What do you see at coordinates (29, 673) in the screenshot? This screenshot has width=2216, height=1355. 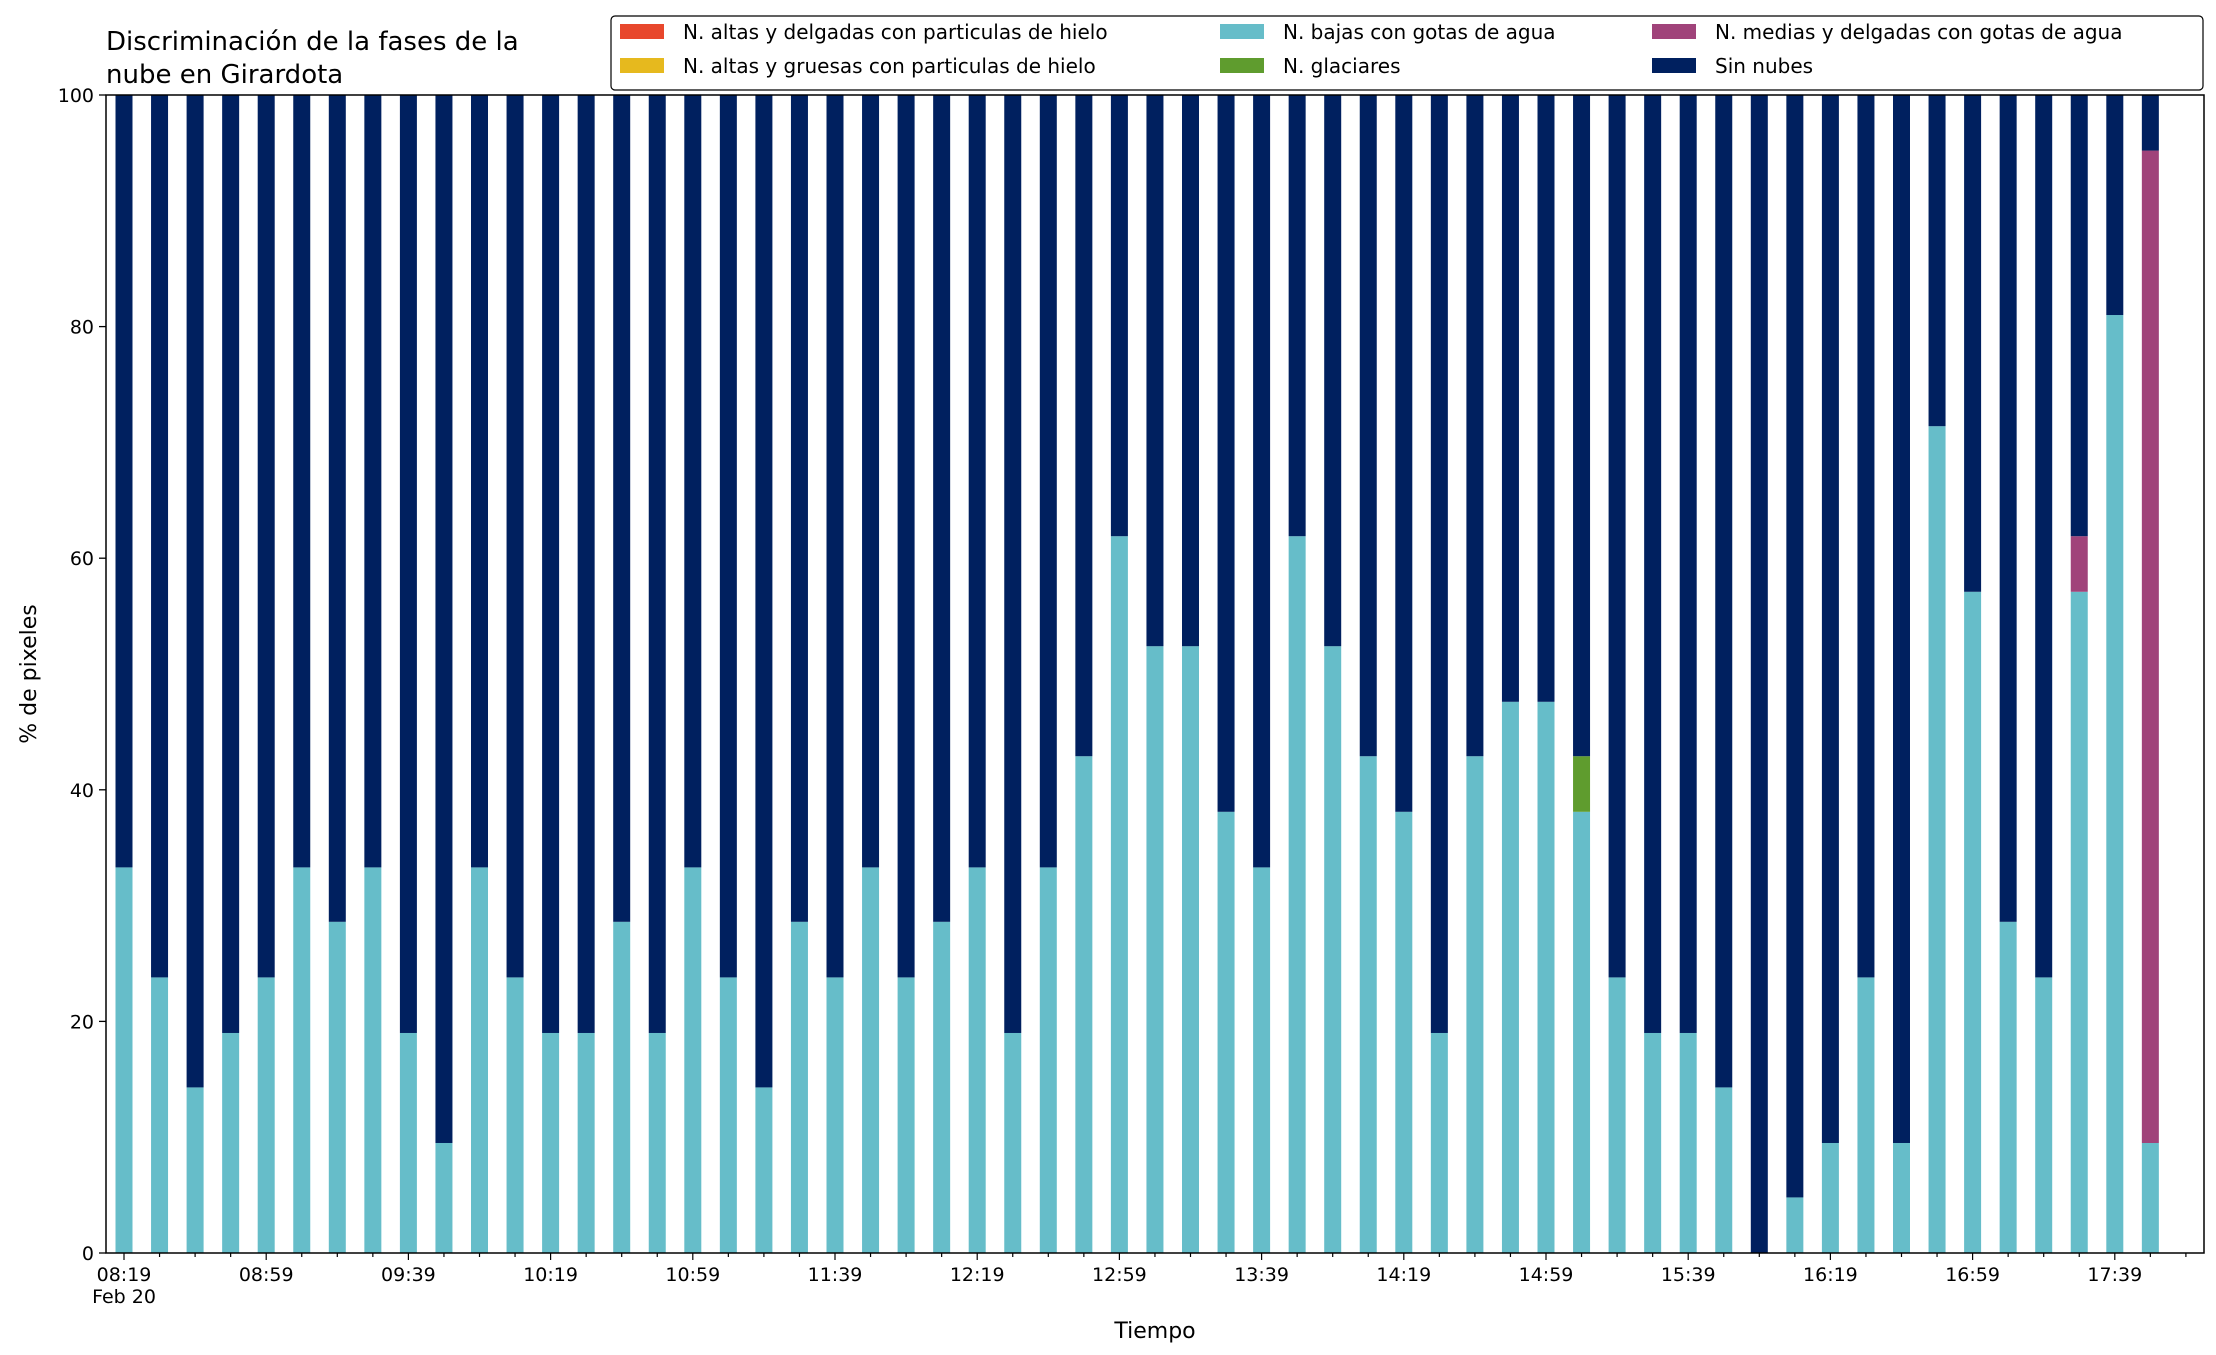 I see `y-axis-label: % de pixeles` at bounding box center [29, 673].